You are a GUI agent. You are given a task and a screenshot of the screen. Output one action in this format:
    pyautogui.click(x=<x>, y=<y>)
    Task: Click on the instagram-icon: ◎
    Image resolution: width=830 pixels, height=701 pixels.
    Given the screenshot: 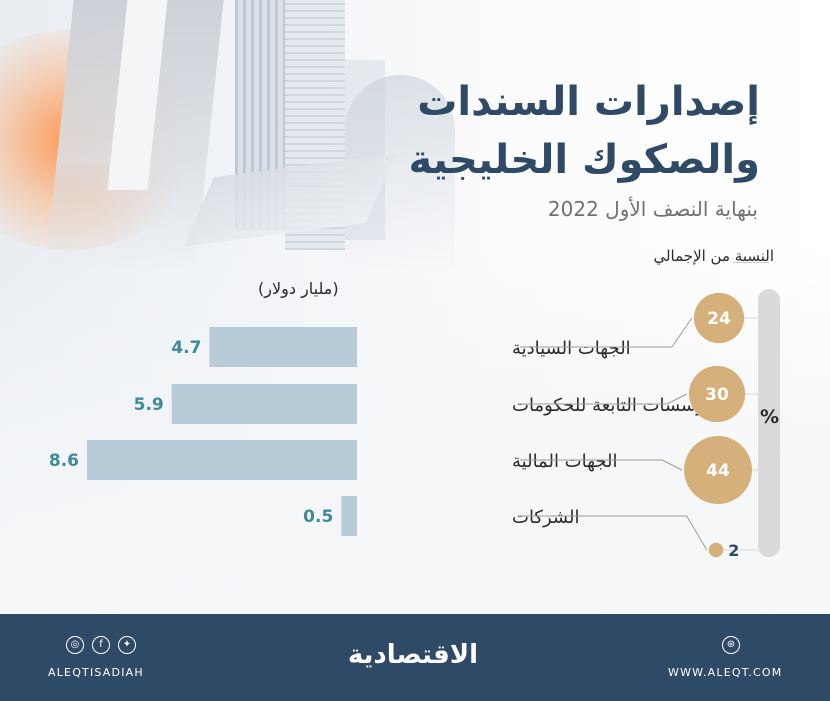 What is the action you would take?
    pyautogui.click(x=75, y=645)
    